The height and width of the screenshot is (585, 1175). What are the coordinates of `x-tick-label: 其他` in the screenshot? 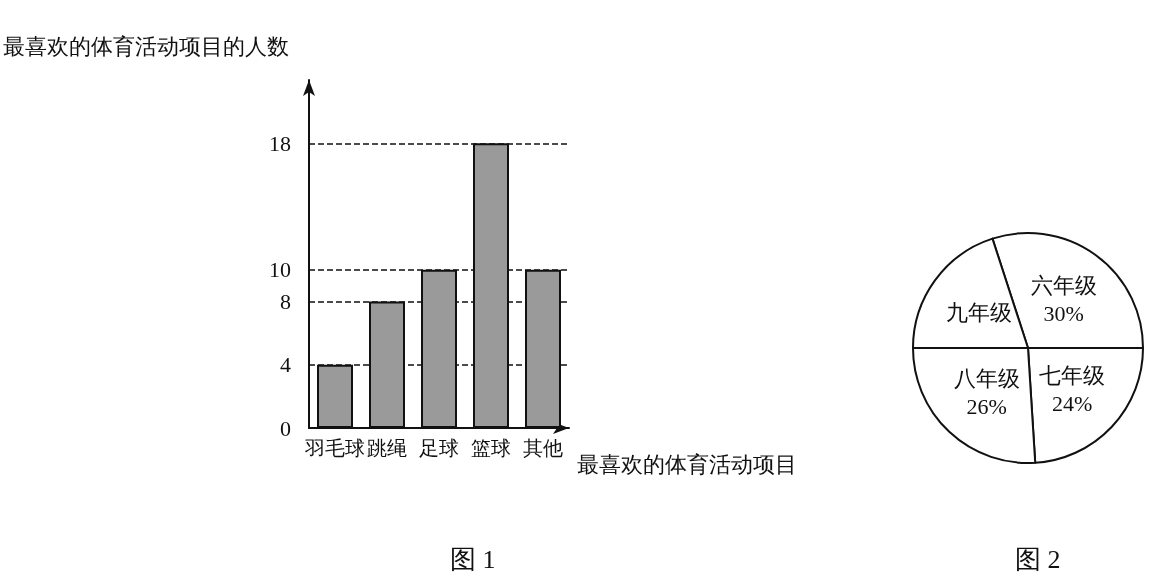 It's located at (543, 448).